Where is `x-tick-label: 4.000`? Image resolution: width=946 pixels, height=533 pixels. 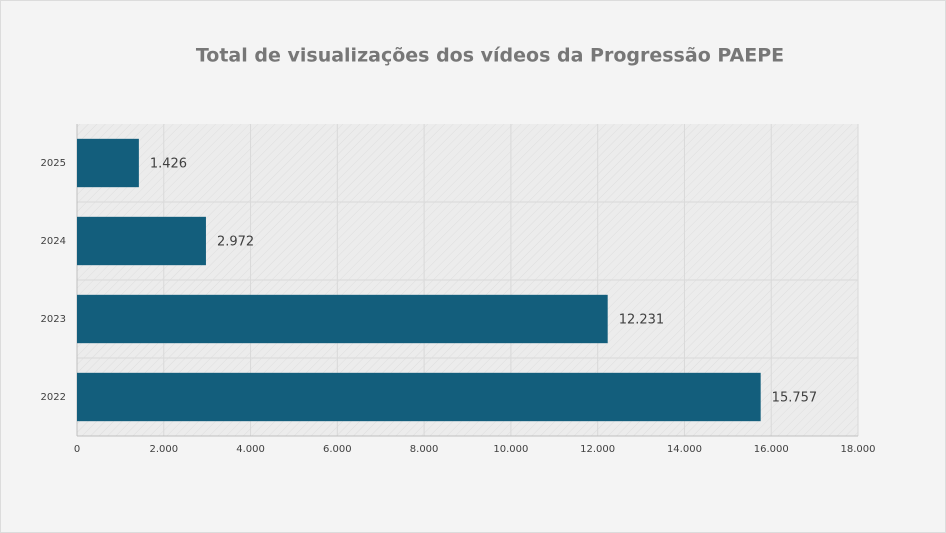 x-tick-label: 4.000 is located at coordinates (250, 449).